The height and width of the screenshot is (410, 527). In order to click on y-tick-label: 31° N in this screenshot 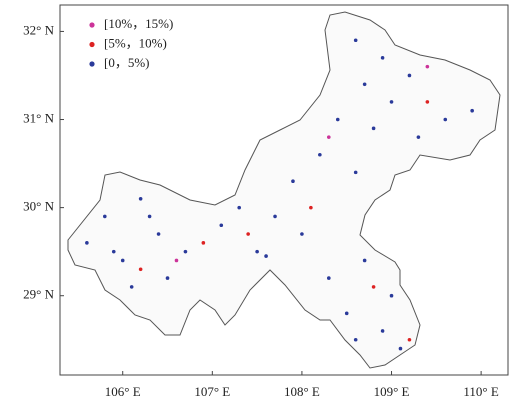, I will do `click(38, 118)`.